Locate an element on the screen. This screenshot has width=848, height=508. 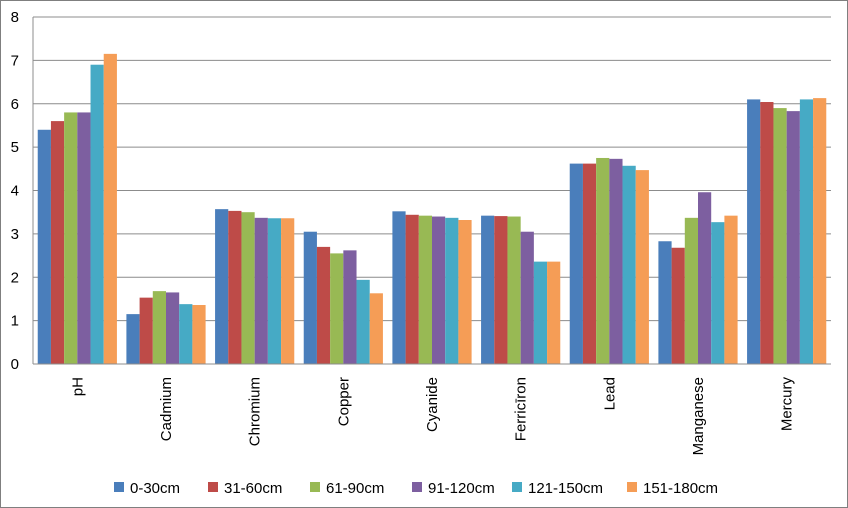
x-category-label: Lead is located at coordinates (609, 393).